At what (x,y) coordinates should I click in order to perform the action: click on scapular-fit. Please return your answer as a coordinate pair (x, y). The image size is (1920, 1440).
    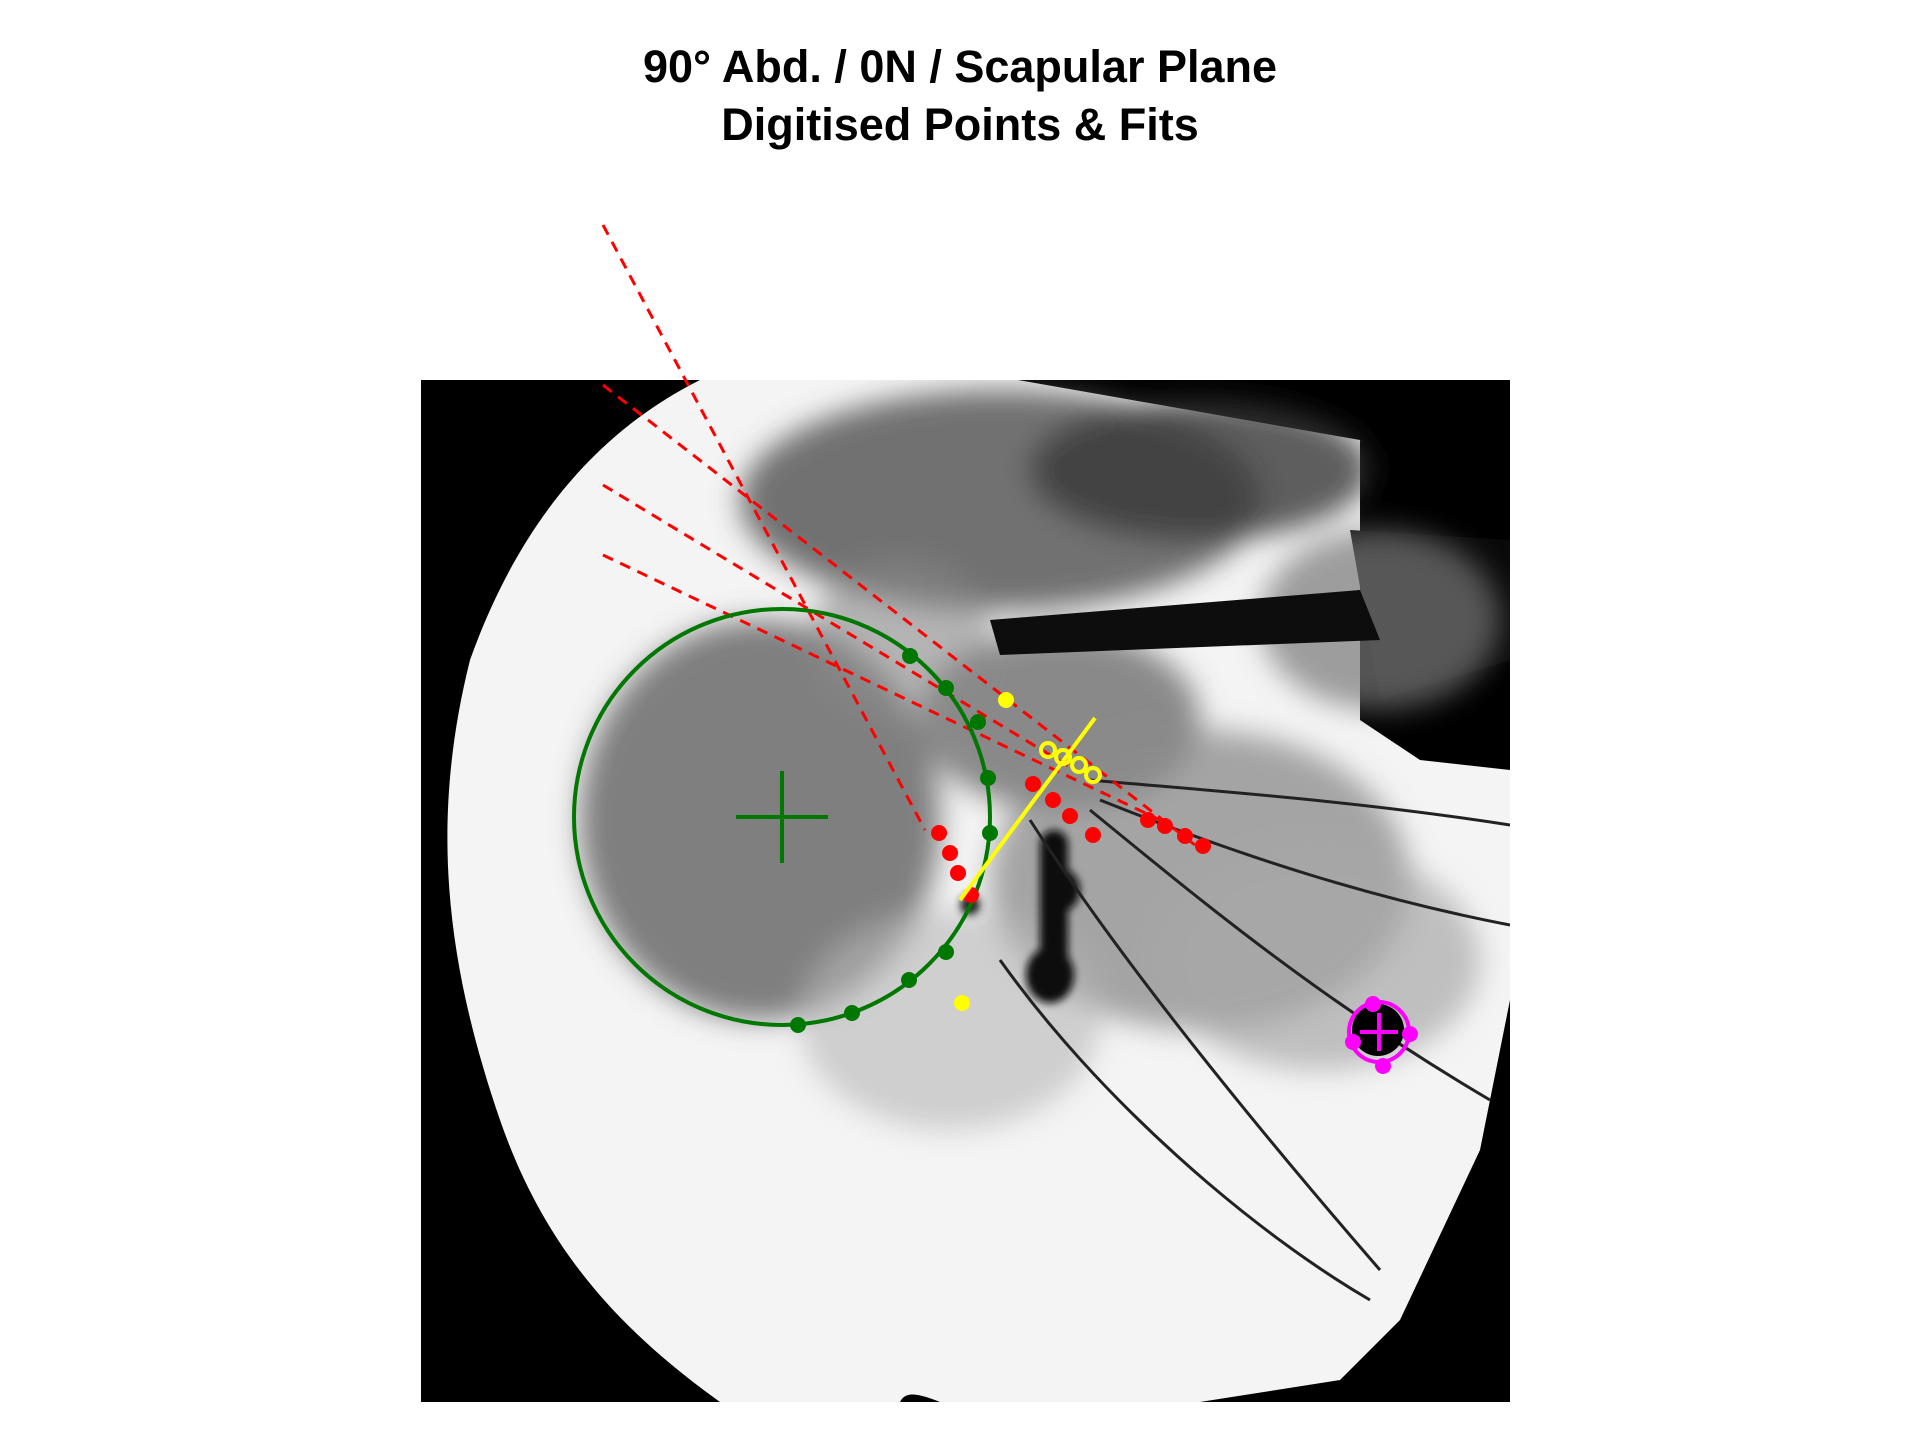
    Looking at the image, I should click on (1028, 851).